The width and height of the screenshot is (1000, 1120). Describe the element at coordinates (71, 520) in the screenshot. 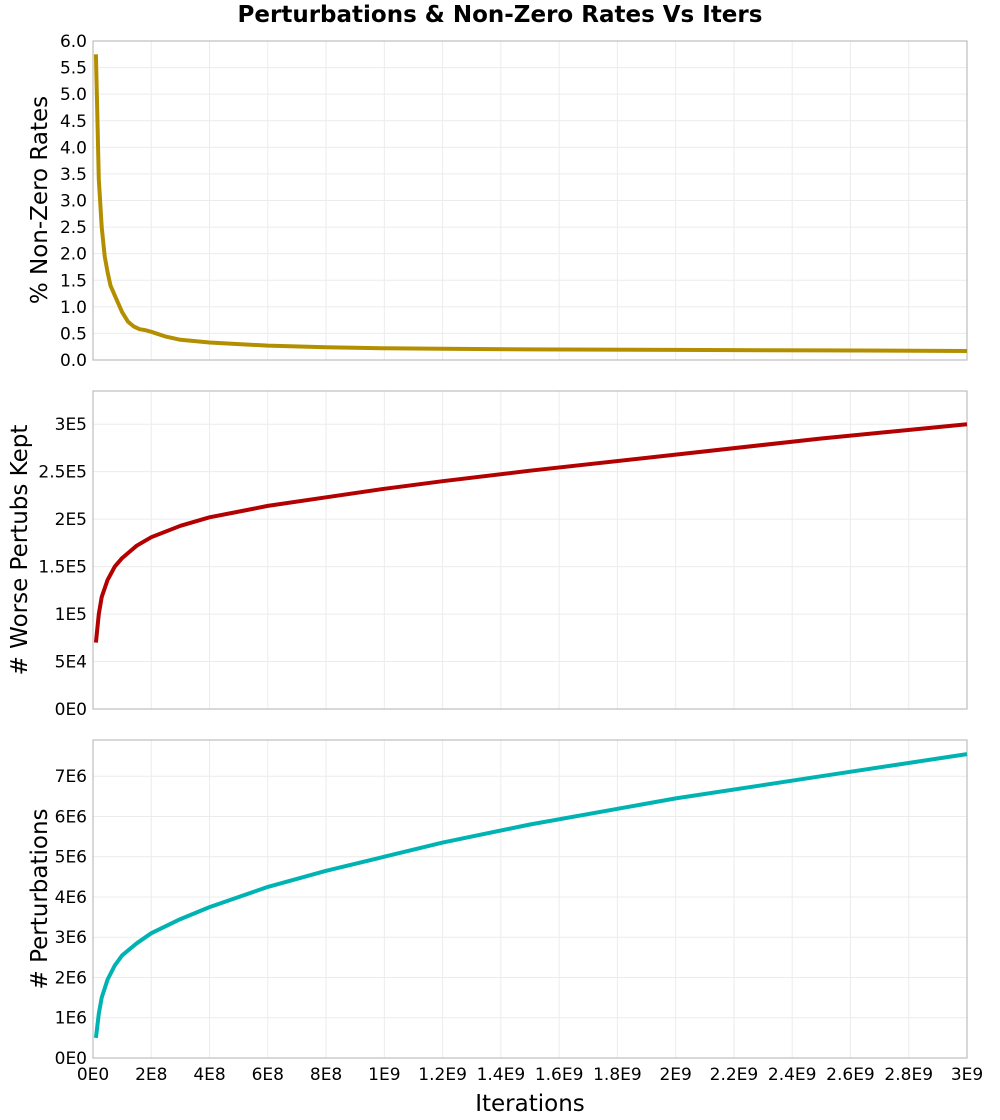

I see `y-tick-label: 2E5` at that location.